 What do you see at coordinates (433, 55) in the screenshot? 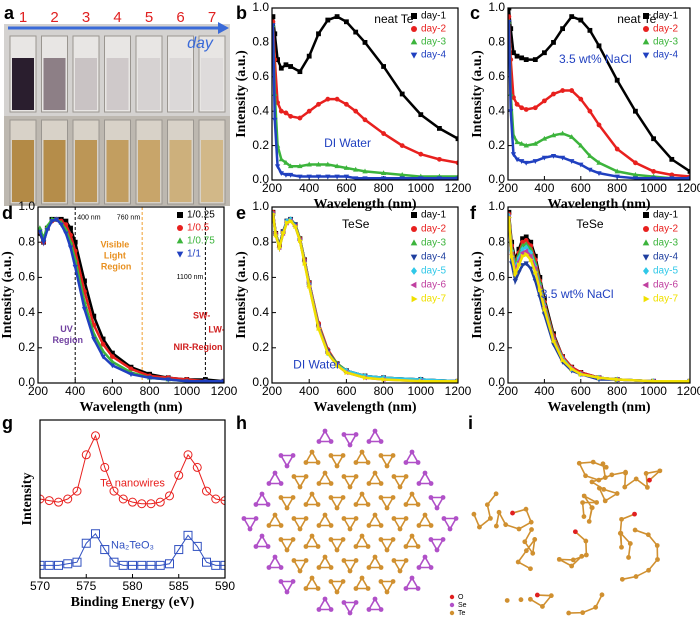
I see `legend-label: day-4` at bounding box center [433, 55].